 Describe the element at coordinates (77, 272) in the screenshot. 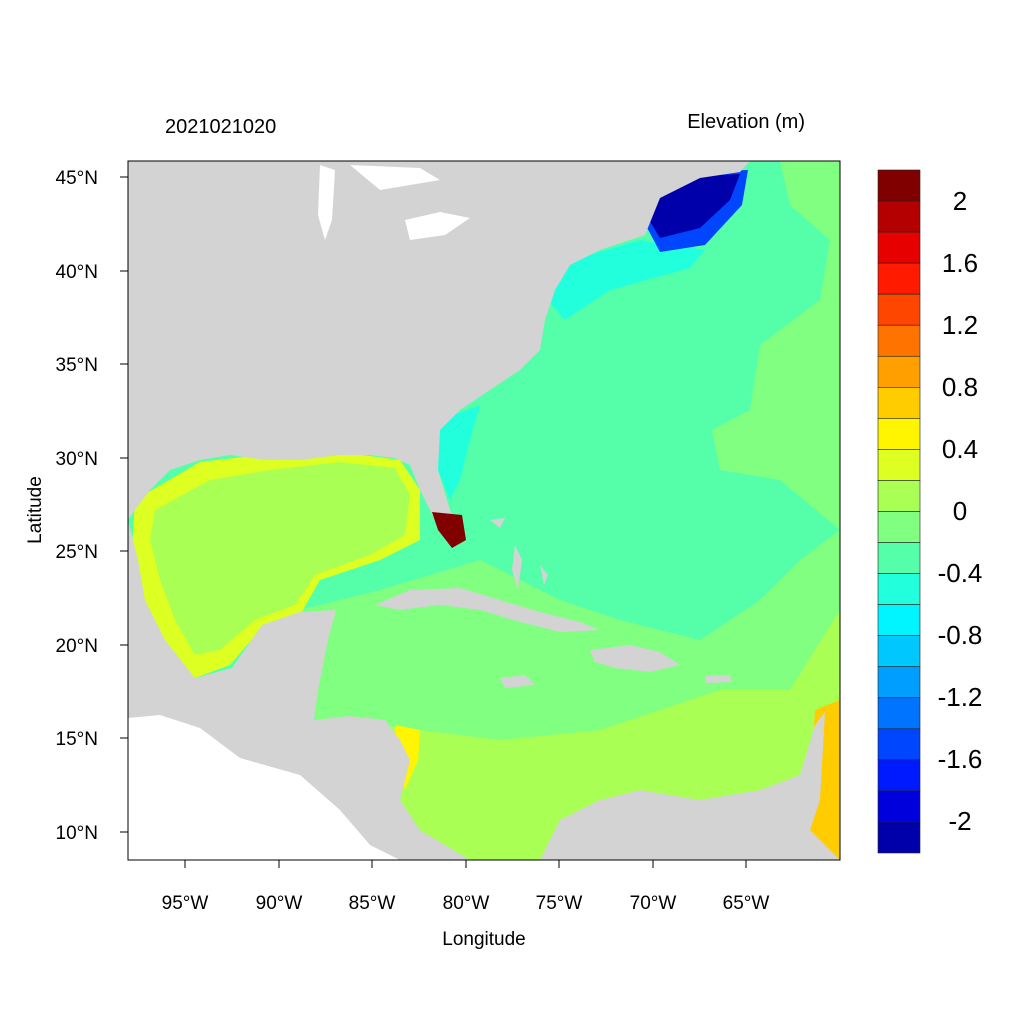

I see `y-tick-label: 40°N` at that location.